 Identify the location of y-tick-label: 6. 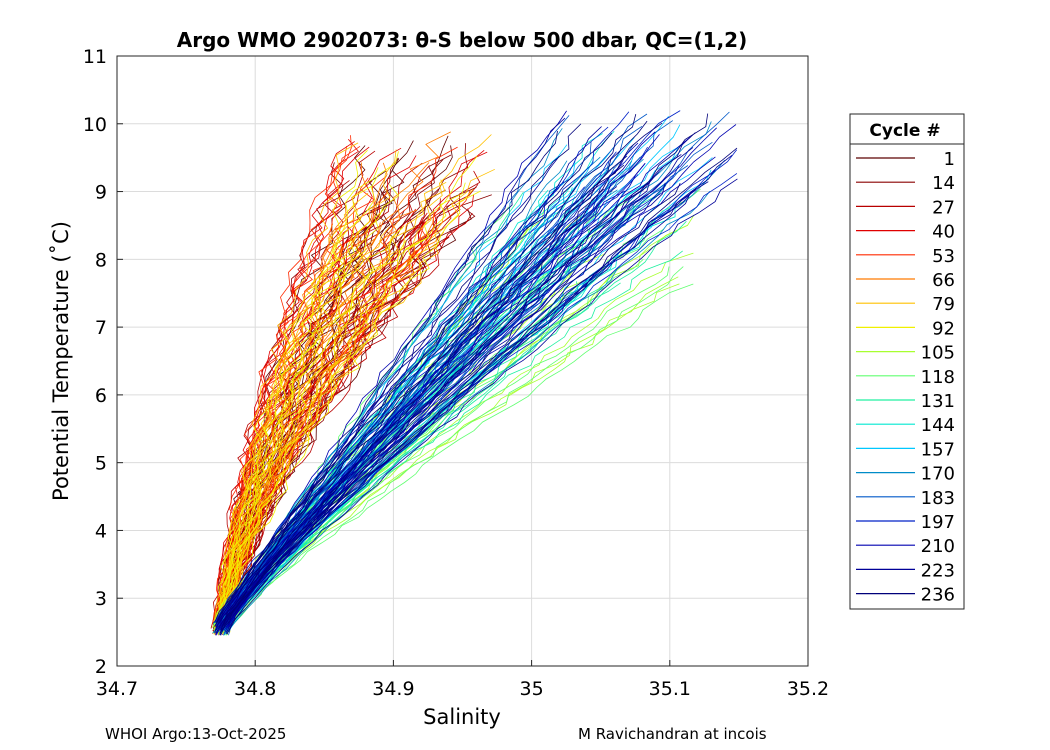
(101, 396).